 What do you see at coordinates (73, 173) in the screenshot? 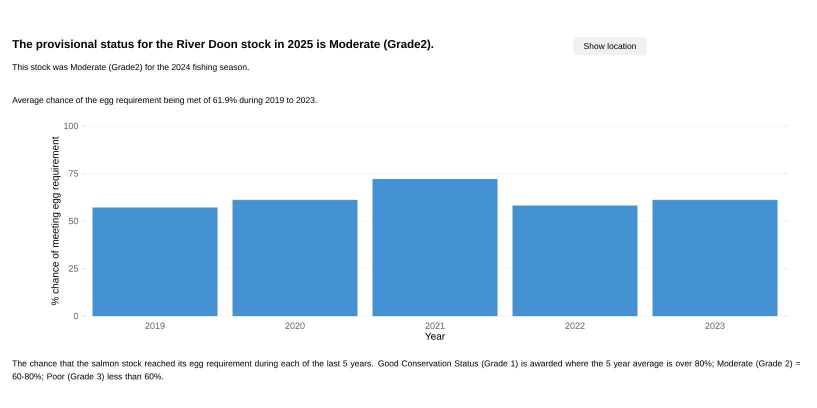
I see `y-tick-label: 75` at bounding box center [73, 173].